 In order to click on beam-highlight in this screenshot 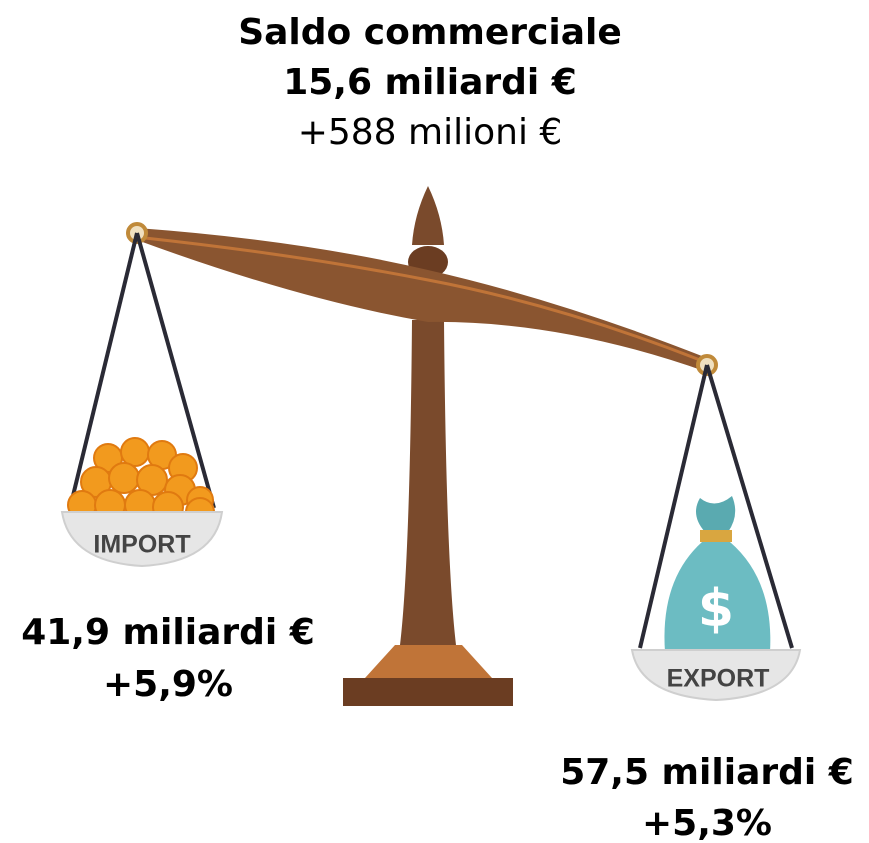, I will do `click(422, 299)`.